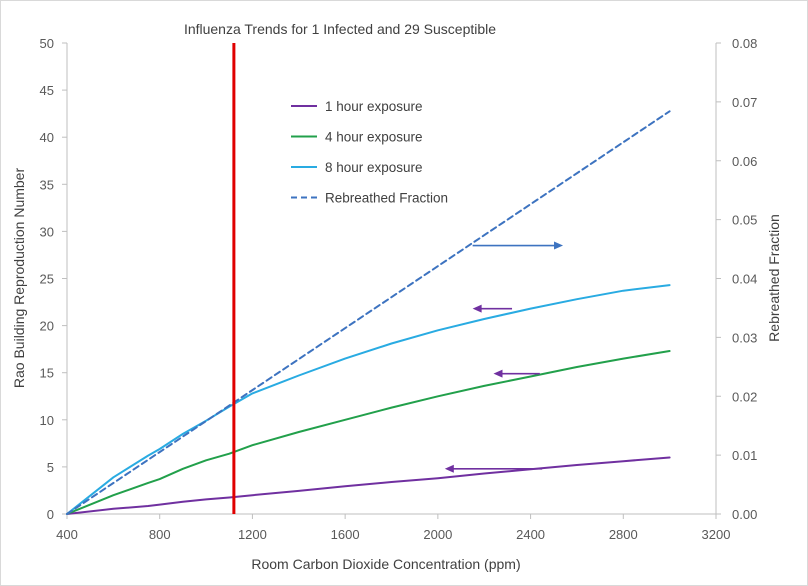 The image size is (808, 586). I want to click on x-tick-label: 1600, so click(345, 534).